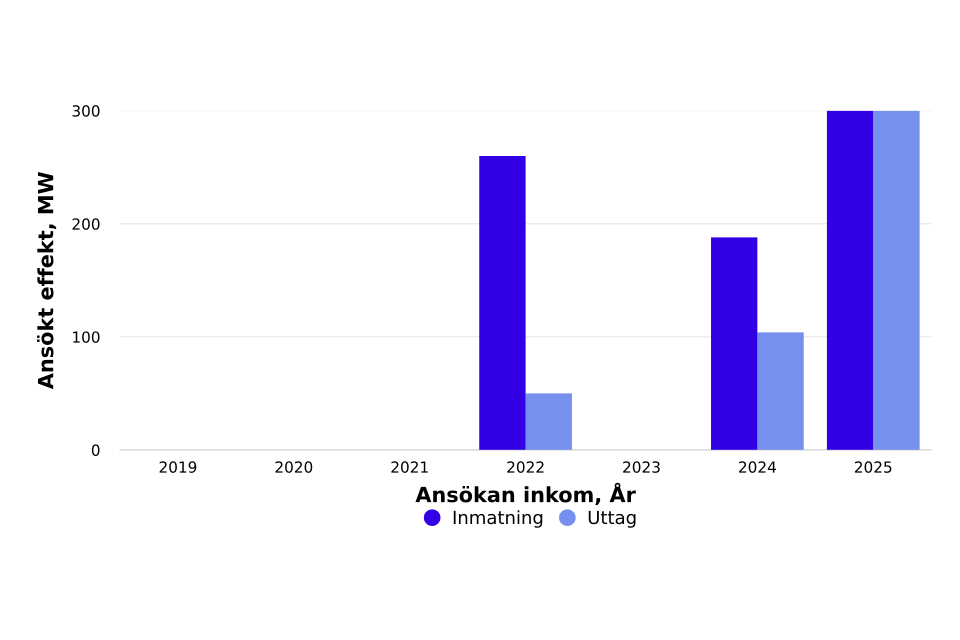 This screenshot has width=960, height=640. I want to click on legend-label: Inmatning, so click(498, 519).